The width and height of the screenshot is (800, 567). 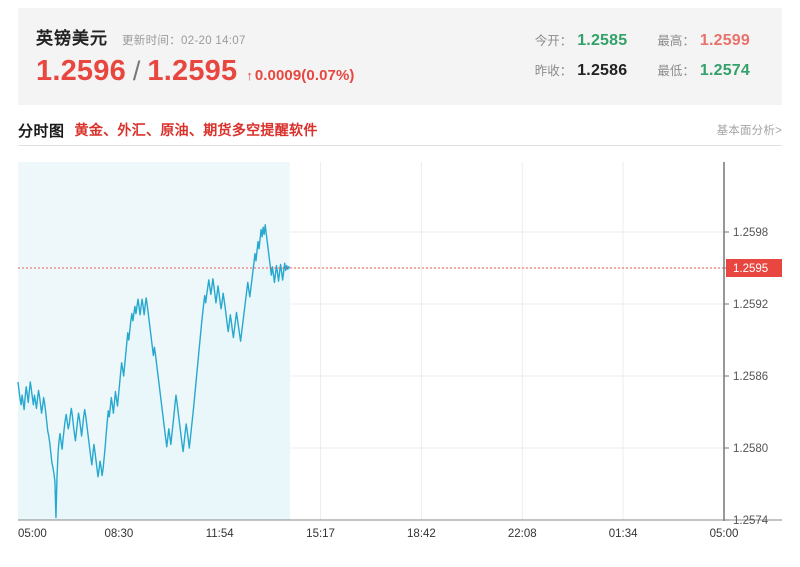 I want to click on stat-open-label: 今开：, so click(x=553, y=41).